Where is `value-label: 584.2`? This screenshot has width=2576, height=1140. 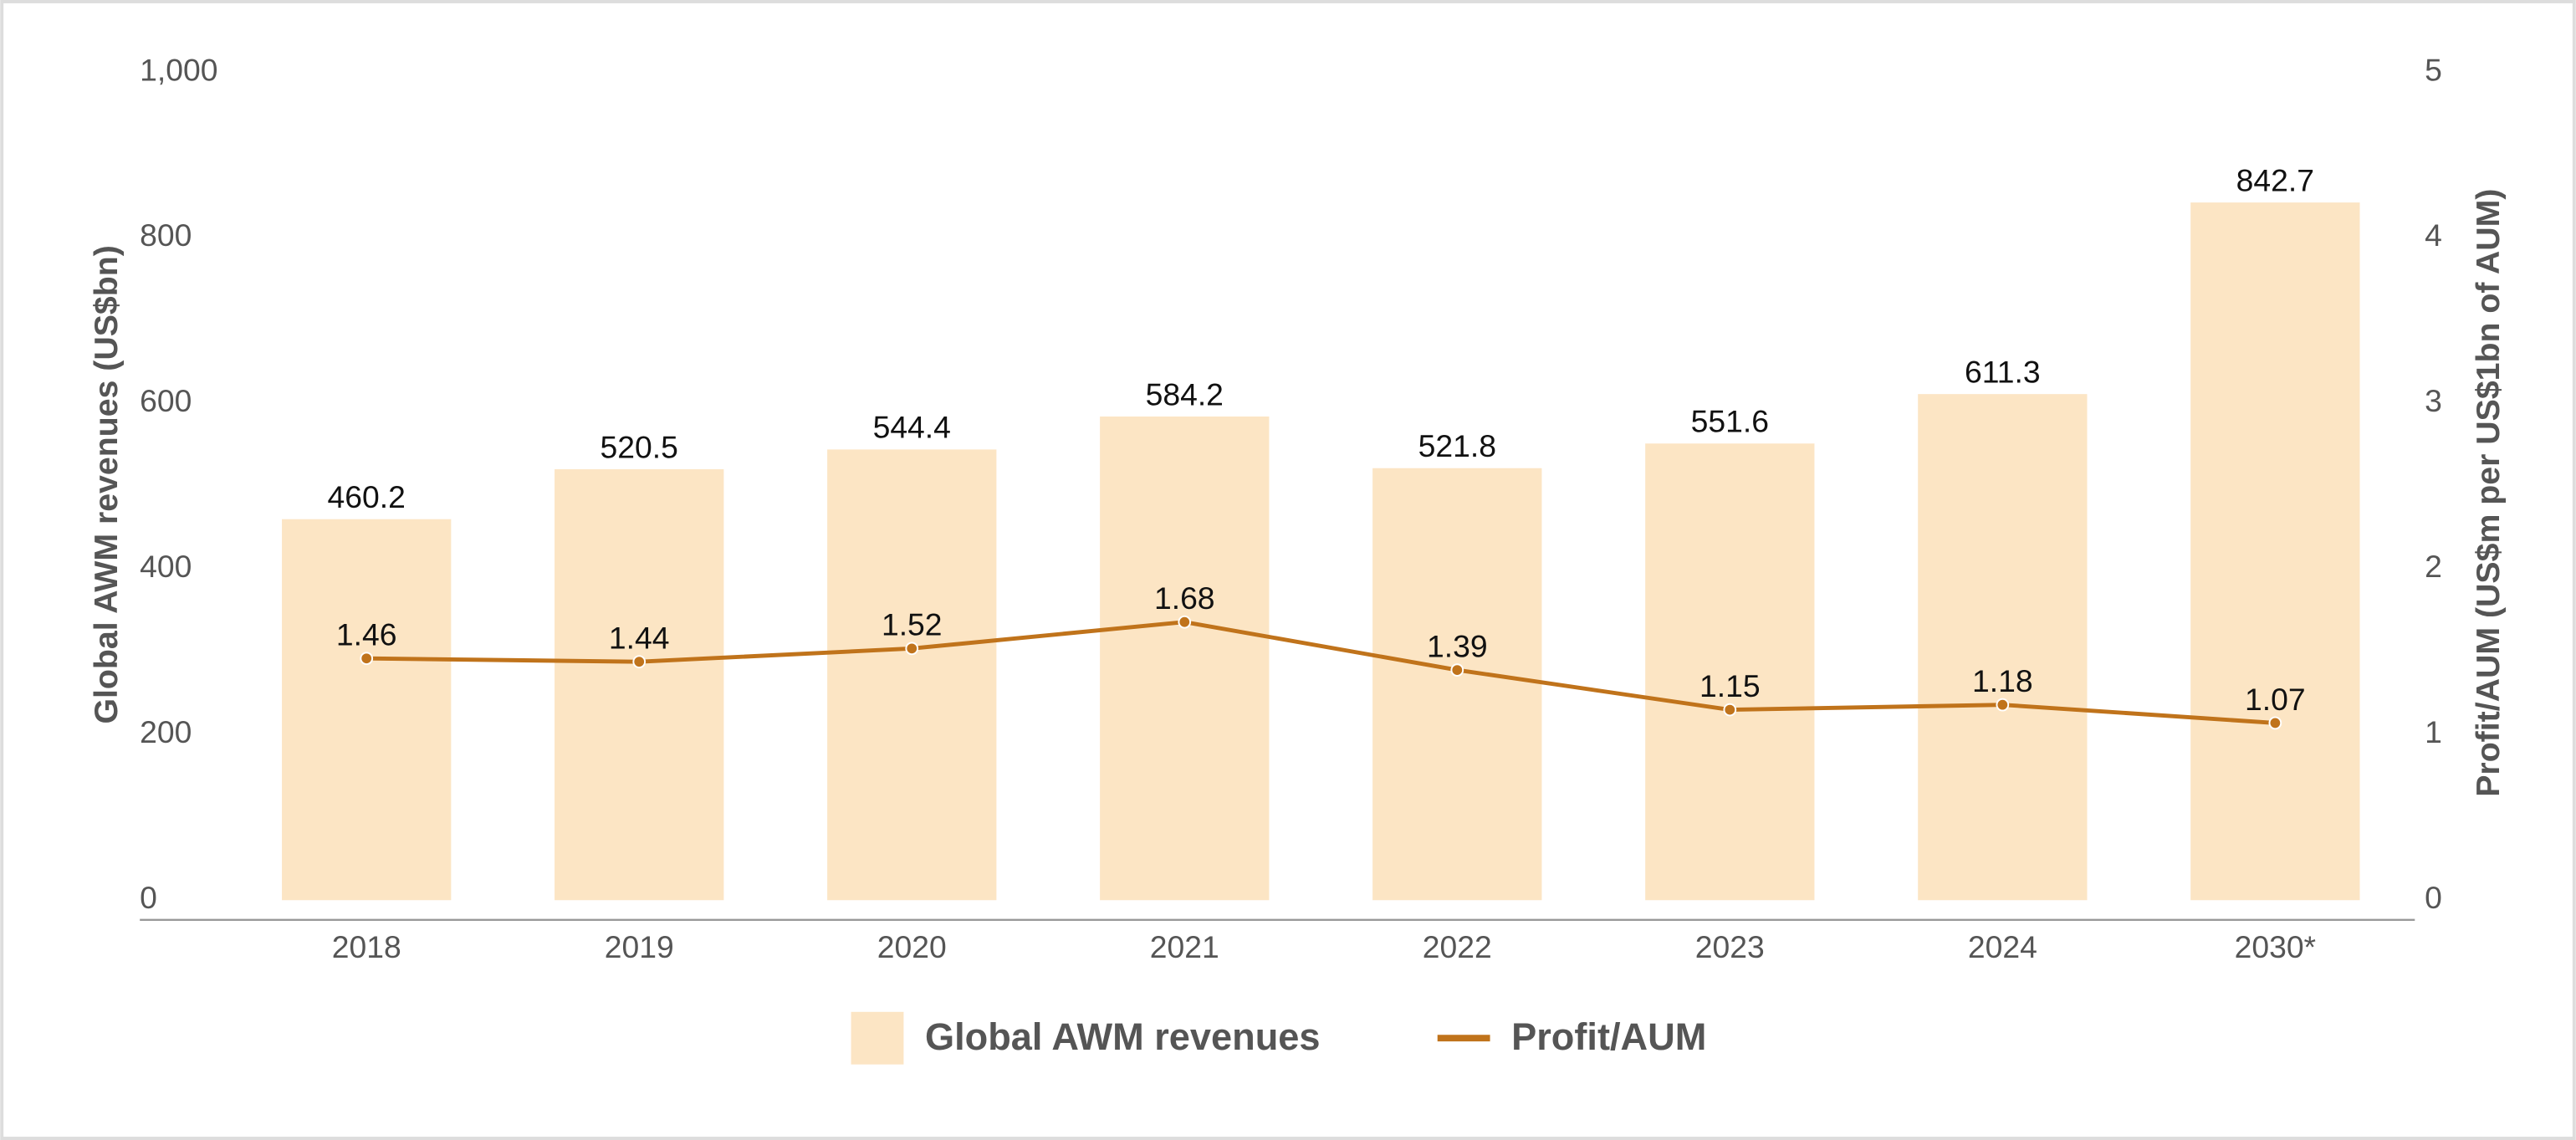 value-label: 584.2 is located at coordinates (1185, 394).